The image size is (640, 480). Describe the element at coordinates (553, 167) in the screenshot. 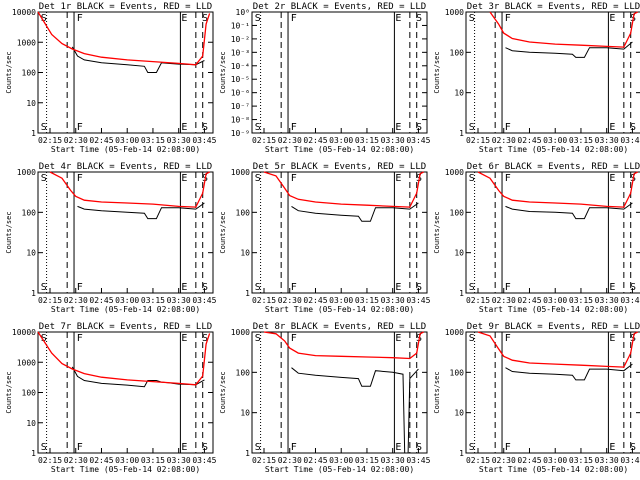

I see `panel-title: Det 6r BLACK = Events, RED = LLD` at that location.